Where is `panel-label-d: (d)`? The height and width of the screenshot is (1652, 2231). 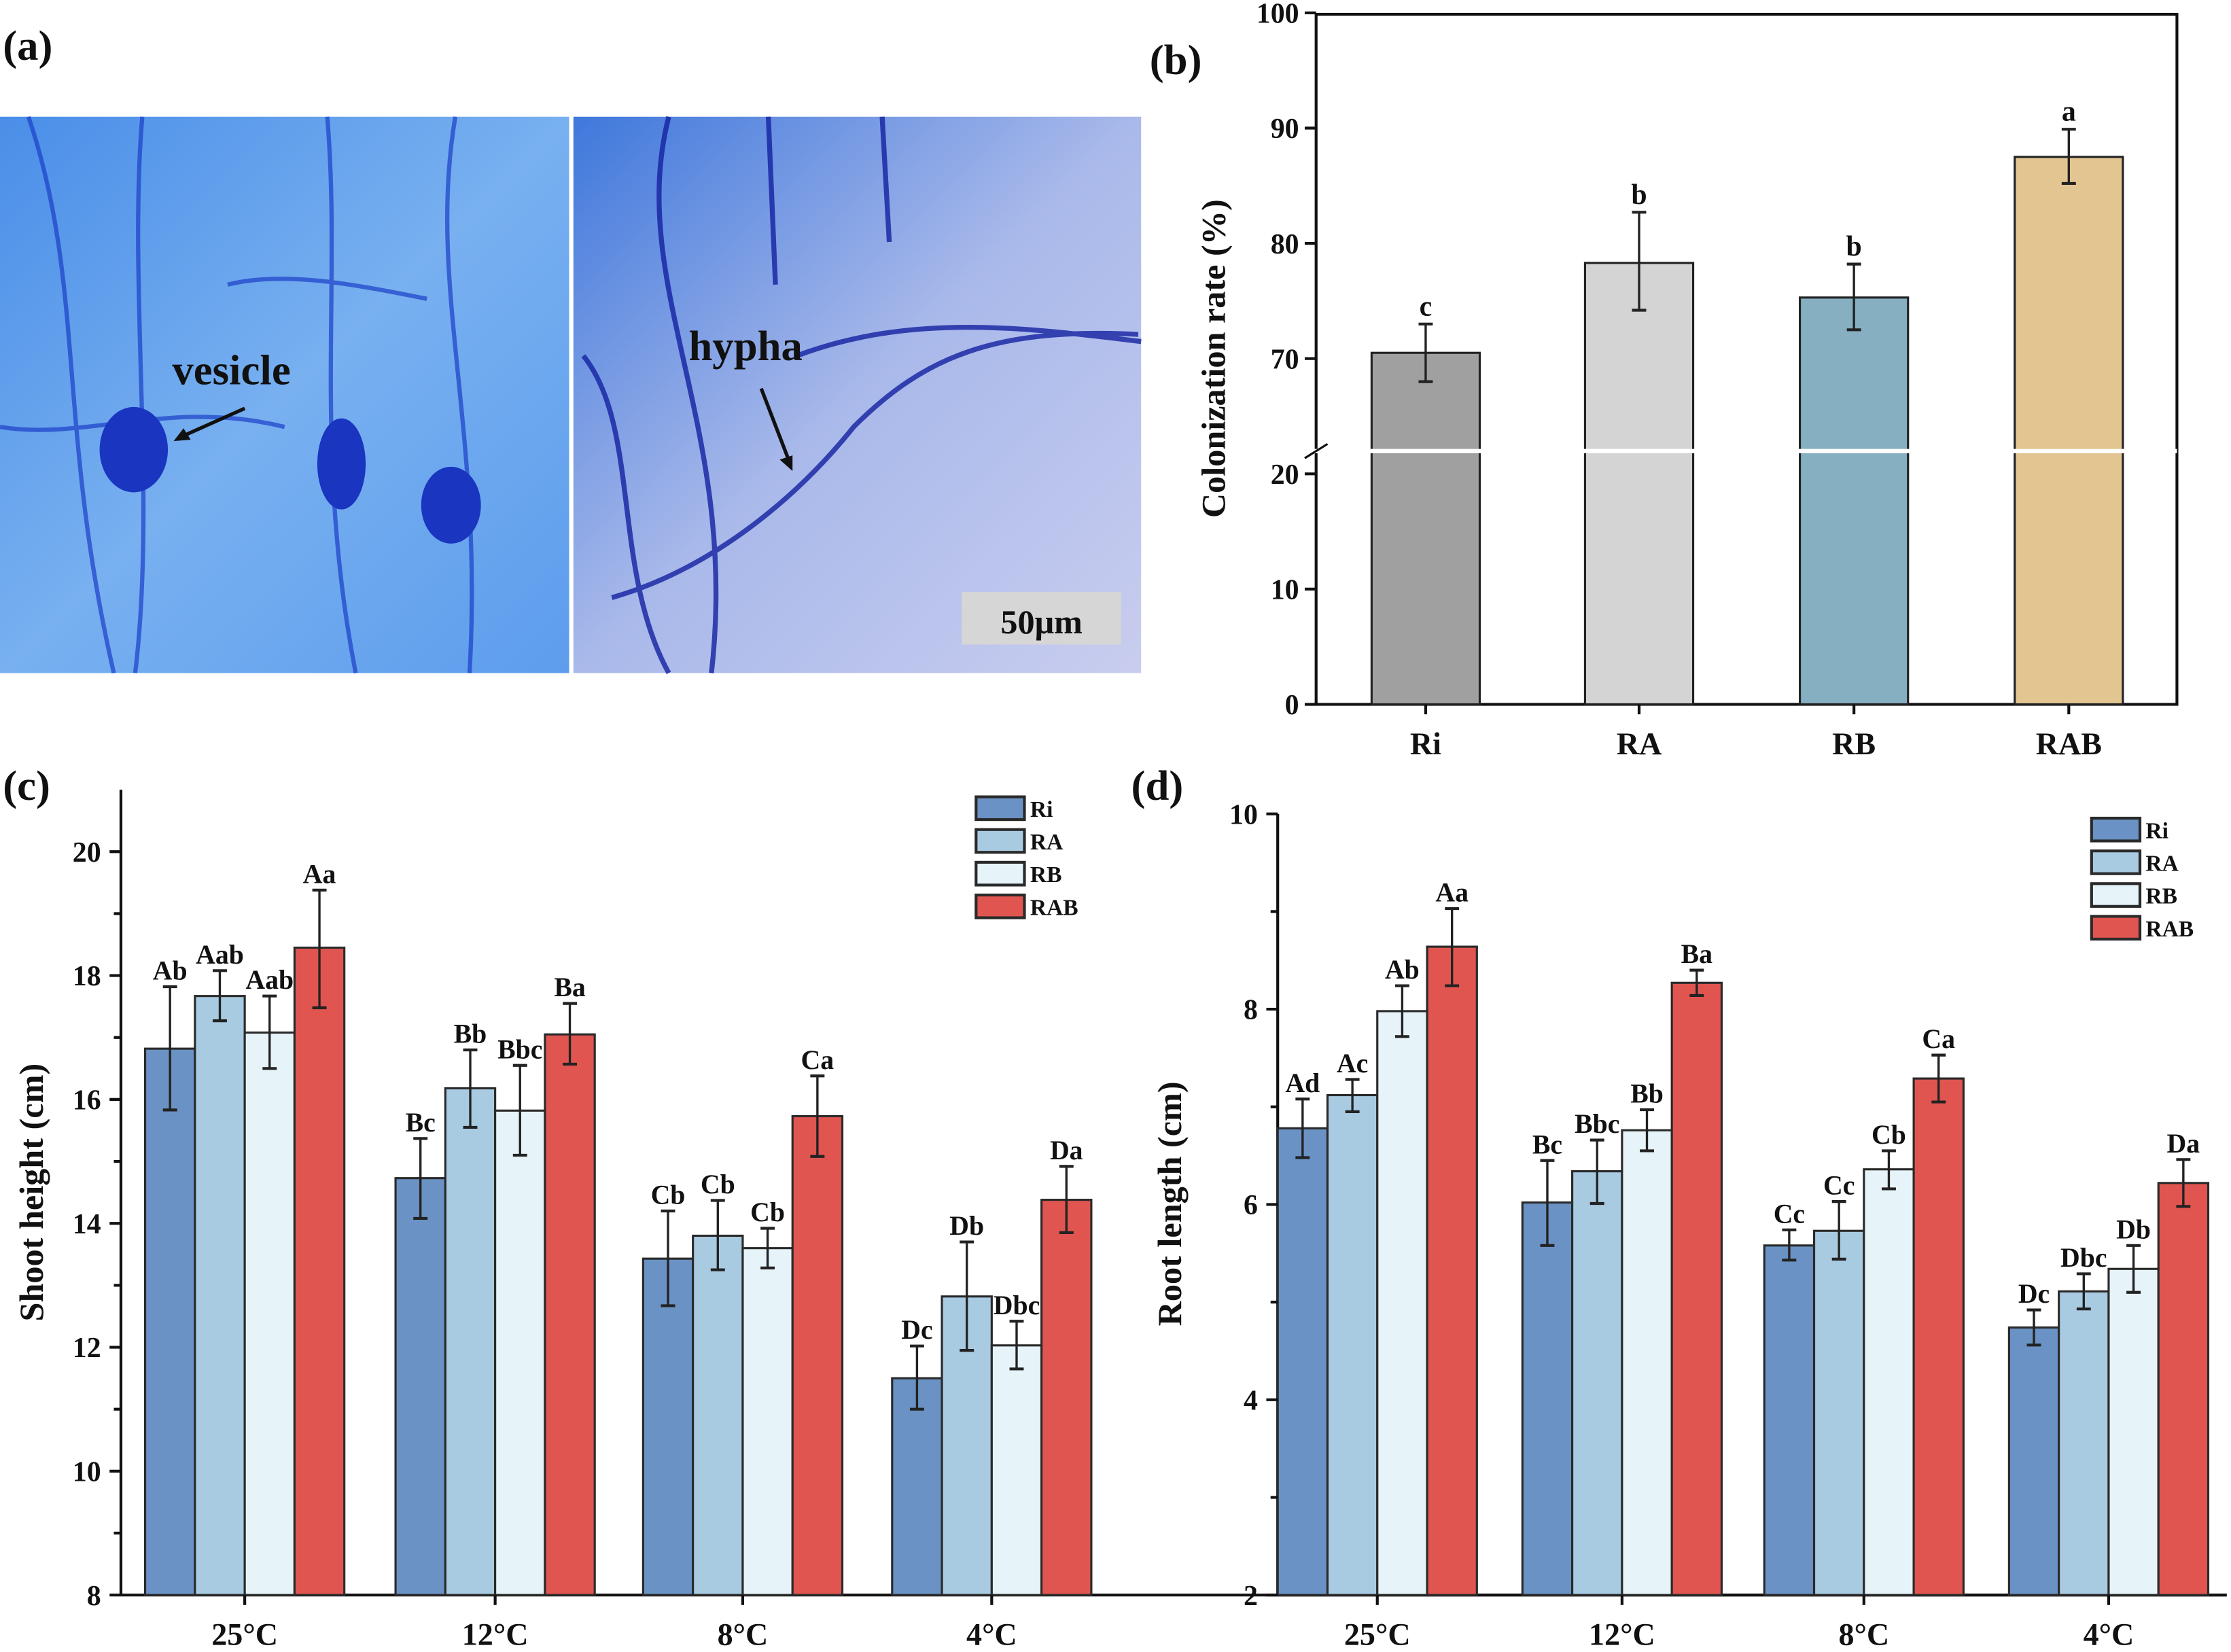 panel-label-d: (d) is located at coordinates (1157, 785).